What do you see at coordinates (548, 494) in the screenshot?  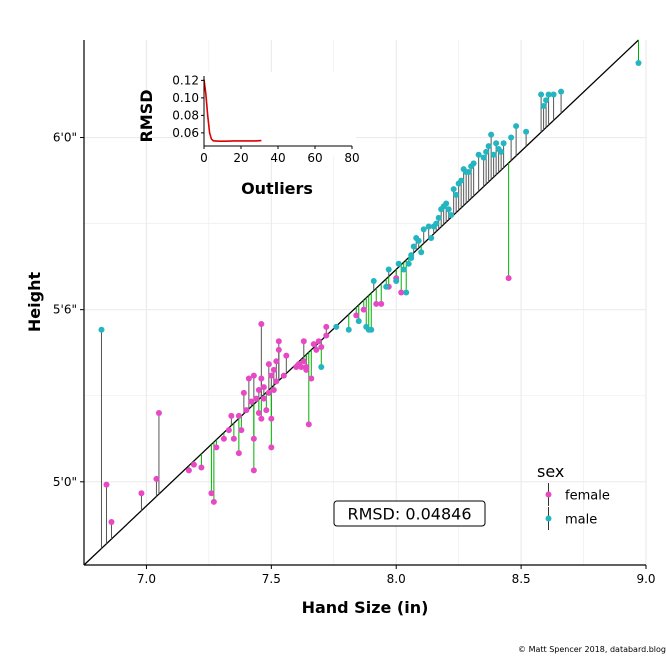 I see `legend-marker-female` at bounding box center [548, 494].